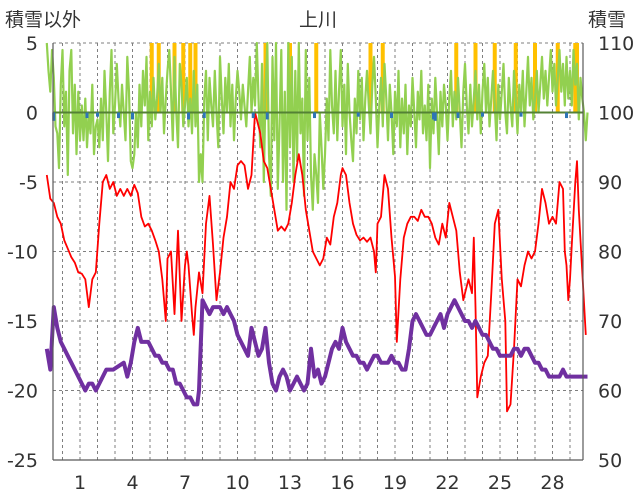  What do you see at coordinates (318, 20) in the screenshot?
I see `chart-title: 上川` at bounding box center [318, 20].